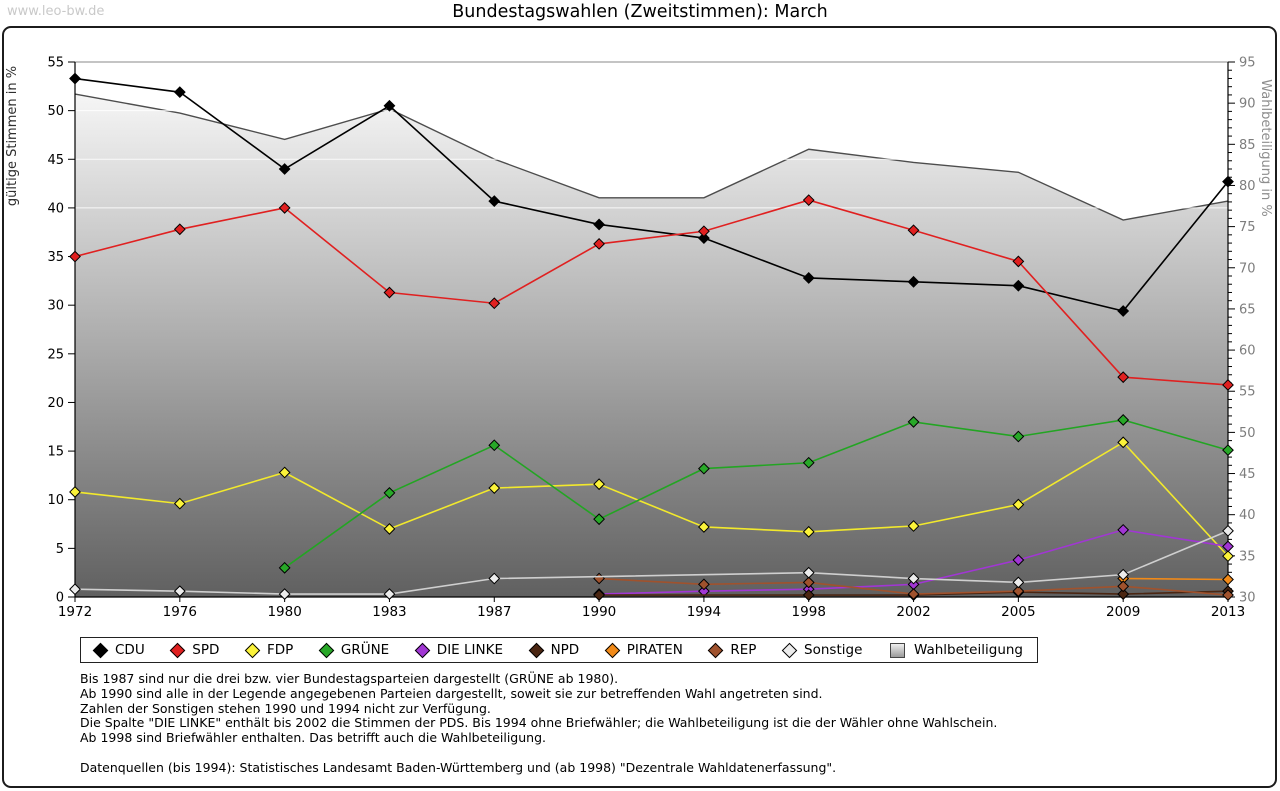 The width and height of the screenshot is (1280, 791). What do you see at coordinates (1247, 556) in the screenshot?
I see `y-right-tick-label: 35` at bounding box center [1247, 556].